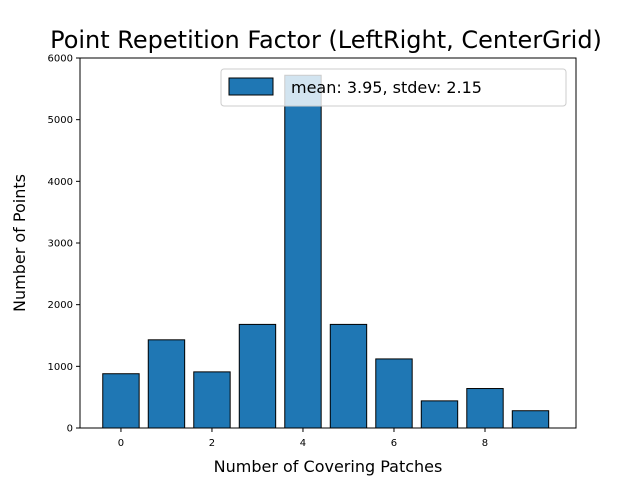  Describe the element at coordinates (60, 244) in the screenshot. I see `y-tick-label: 3000` at that location.